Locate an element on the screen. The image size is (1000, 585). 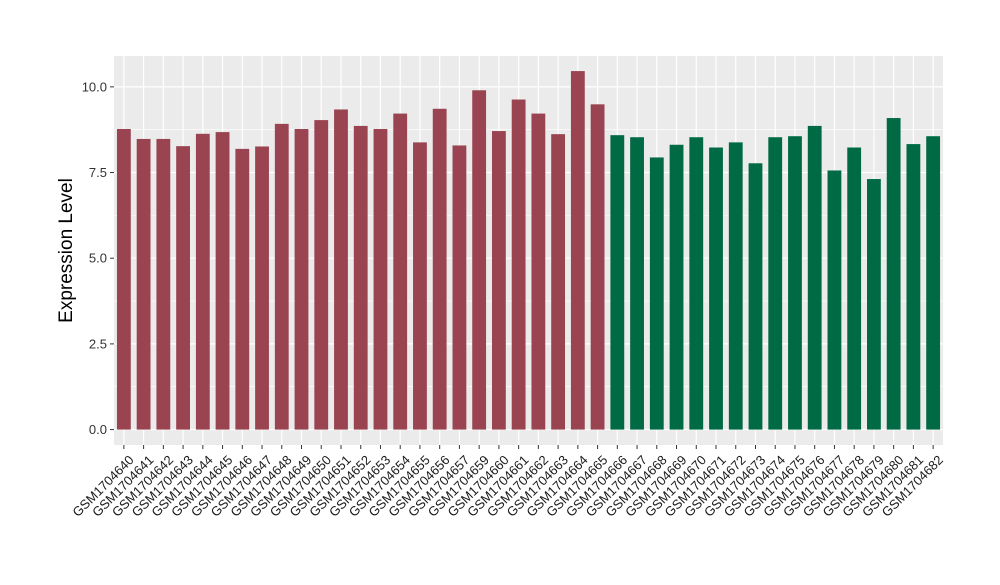
bar-GSM1704661 is located at coordinates (518, 264).